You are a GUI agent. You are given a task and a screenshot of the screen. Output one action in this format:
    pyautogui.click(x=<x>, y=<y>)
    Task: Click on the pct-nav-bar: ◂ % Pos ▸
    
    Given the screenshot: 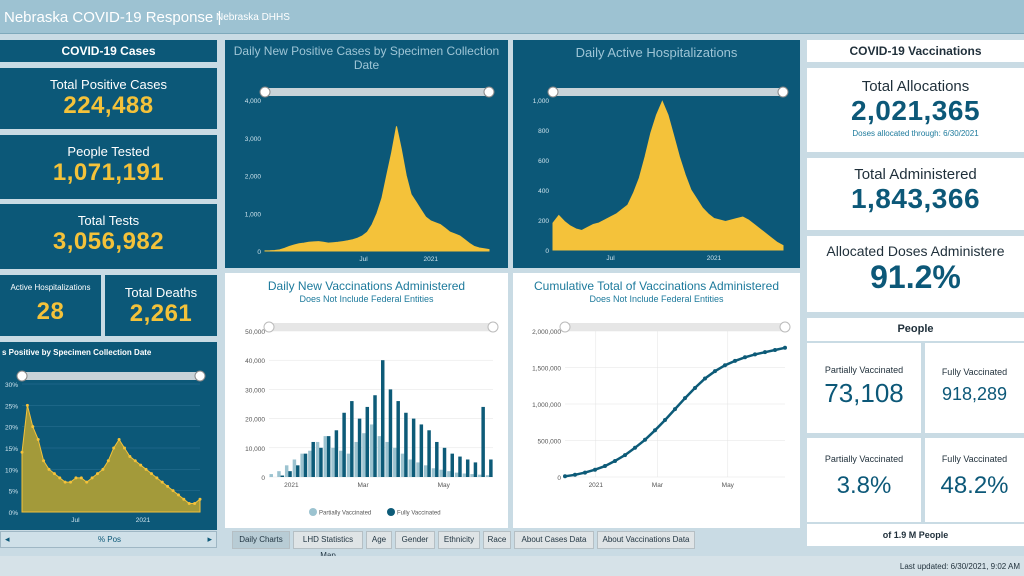 What is the action you would take?
    pyautogui.click(x=108, y=539)
    